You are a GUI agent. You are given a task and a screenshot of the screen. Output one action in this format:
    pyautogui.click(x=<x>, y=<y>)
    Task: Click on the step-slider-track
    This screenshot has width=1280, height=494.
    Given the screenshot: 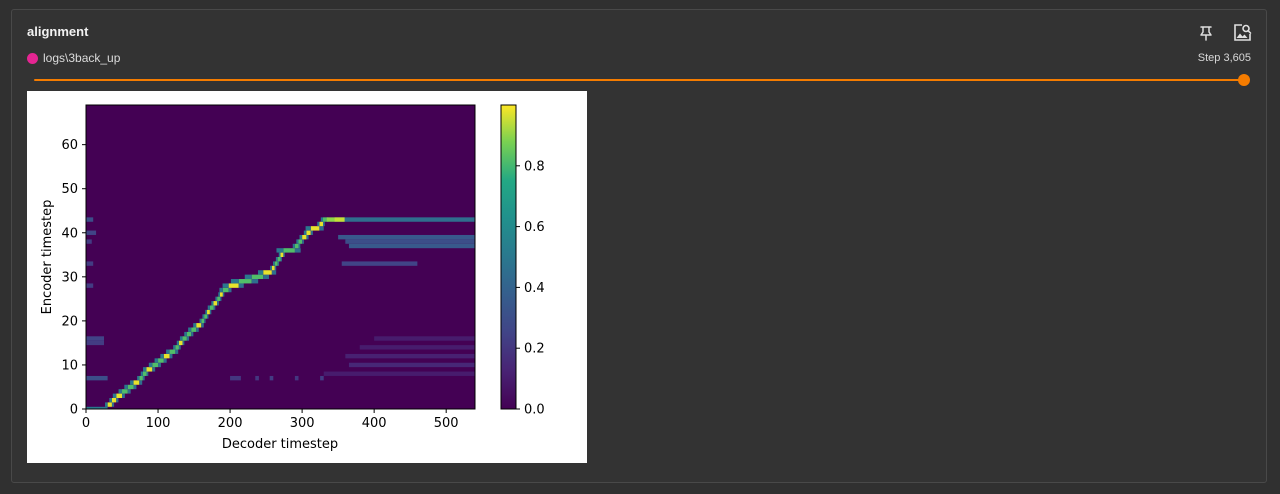 What is the action you would take?
    pyautogui.click(x=639, y=80)
    